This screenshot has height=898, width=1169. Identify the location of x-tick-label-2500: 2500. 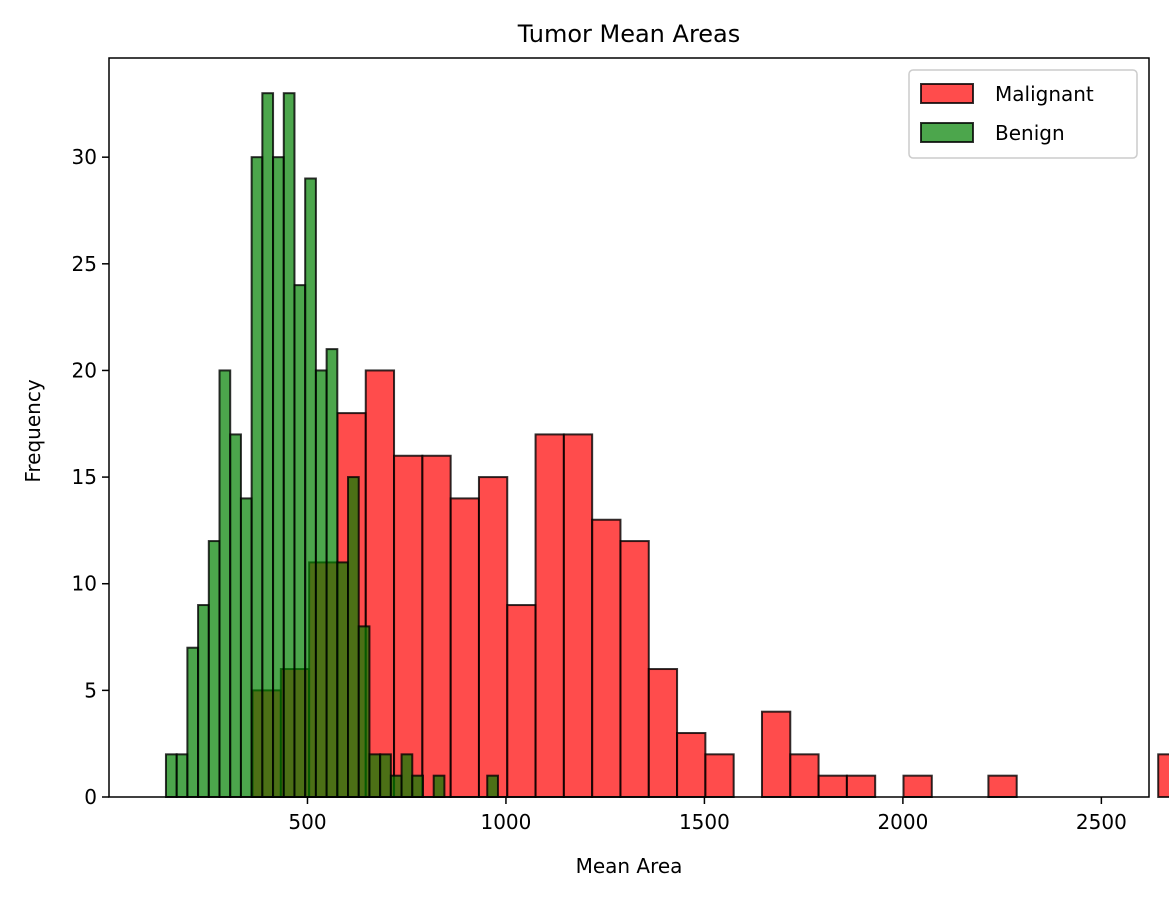
(1101, 822).